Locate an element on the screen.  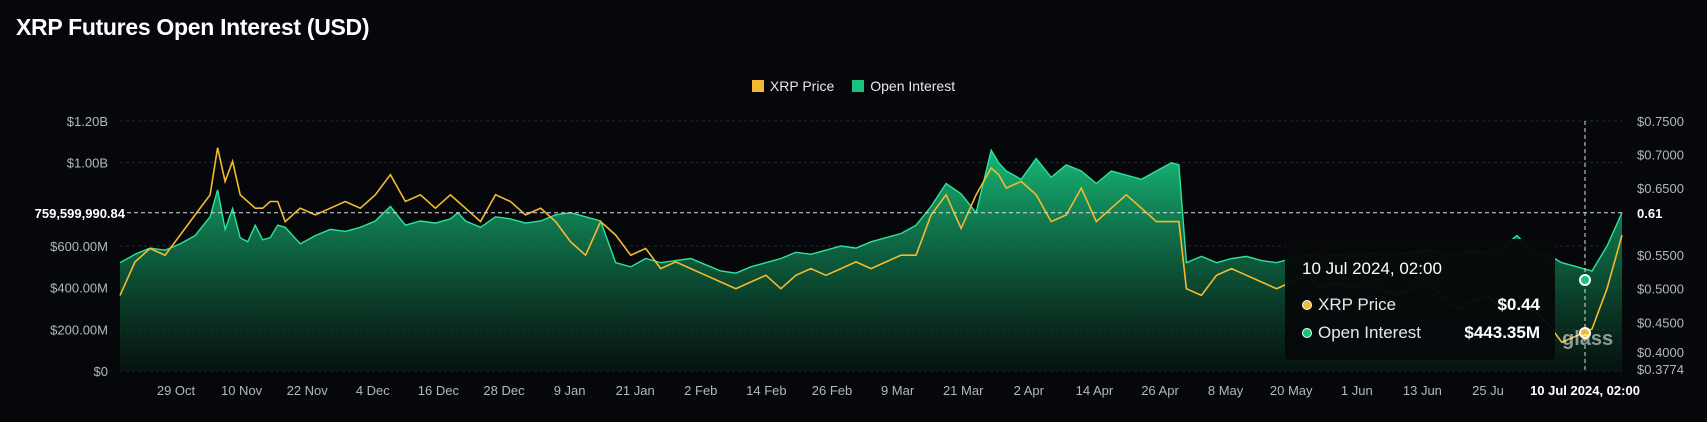
tooltip-date: 10 Jul 2024, 02:00 is located at coordinates (1372, 268).